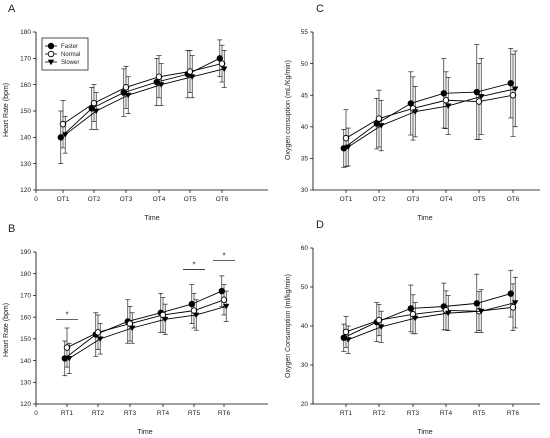 The image size is (550, 438). What do you see at coordinates (513, 199) in the screenshot?
I see `panel-c-x-tick-label: OT6` at bounding box center [513, 199].